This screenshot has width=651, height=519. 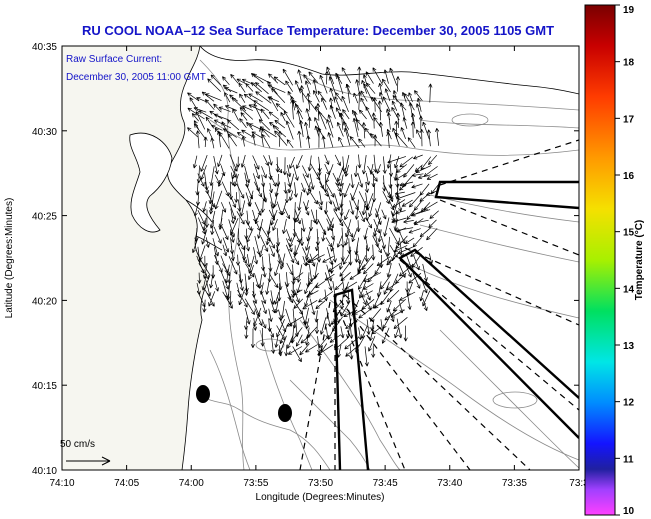 I want to click on x-axis-label: Longitude (Degrees:Minutes), so click(x=320, y=497).